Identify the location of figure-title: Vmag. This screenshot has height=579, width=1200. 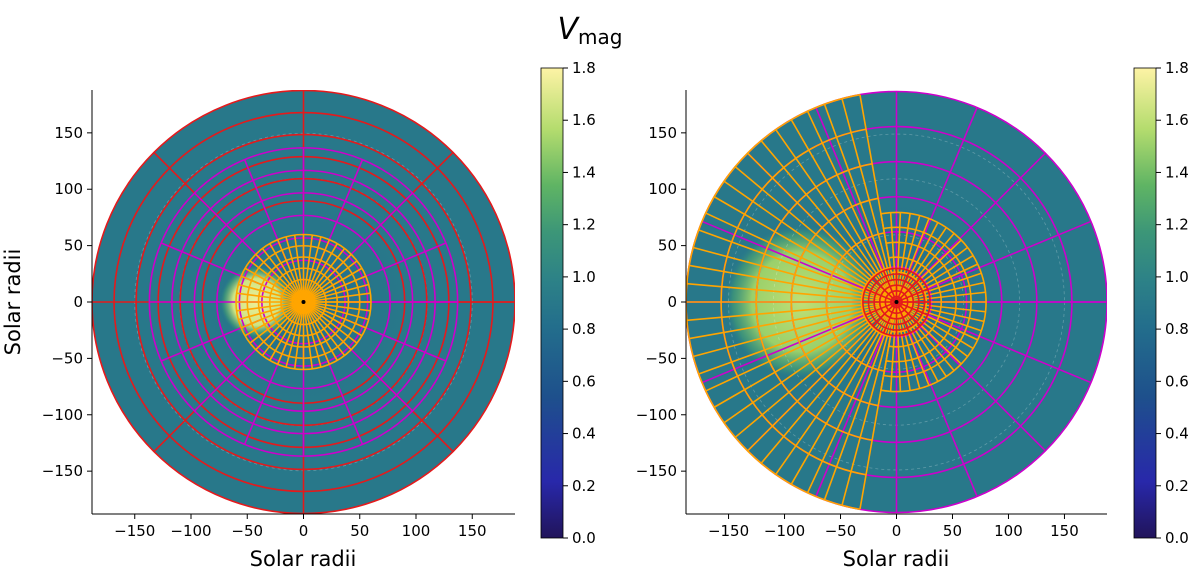
(590, 30).